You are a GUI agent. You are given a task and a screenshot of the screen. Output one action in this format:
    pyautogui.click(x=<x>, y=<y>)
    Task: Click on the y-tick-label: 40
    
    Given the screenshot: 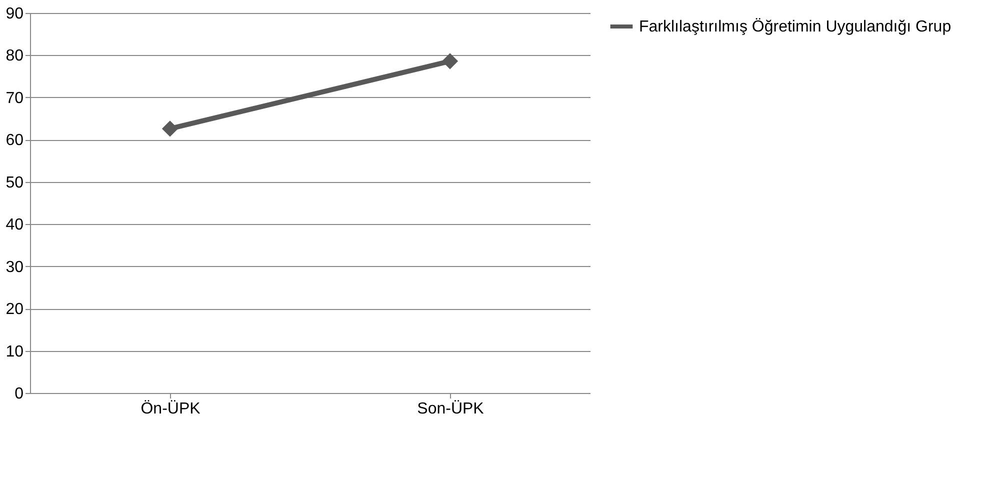 What is the action you would take?
    pyautogui.click(x=15, y=225)
    